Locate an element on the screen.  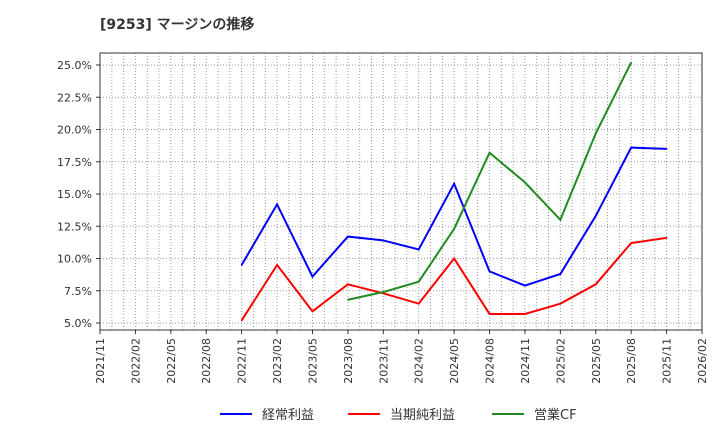
y-tick-label: 12.5% is located at coordinates (74, 226).